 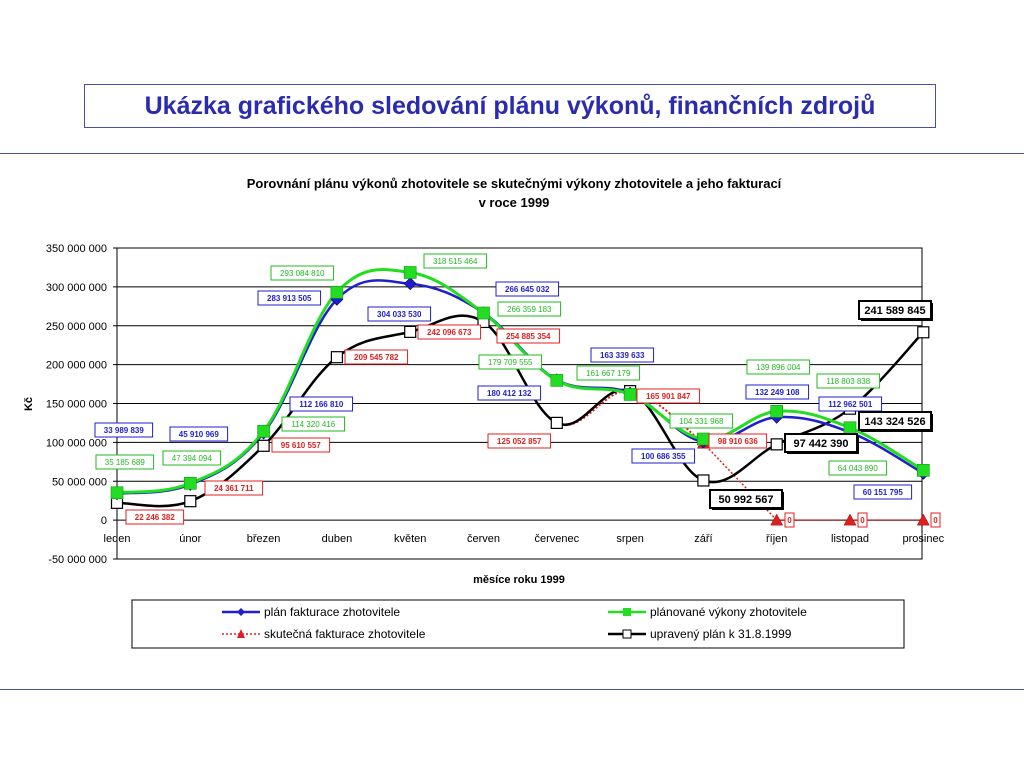 I want to click on label-text: 112 166 810, so click(x=321, y=404).